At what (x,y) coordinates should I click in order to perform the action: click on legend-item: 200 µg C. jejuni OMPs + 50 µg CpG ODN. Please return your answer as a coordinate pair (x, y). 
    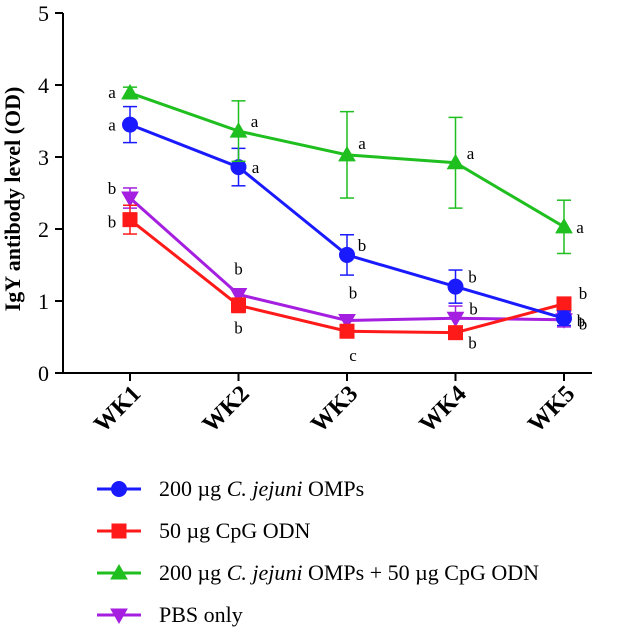
    Looking at the image, I should click on (317, 573).